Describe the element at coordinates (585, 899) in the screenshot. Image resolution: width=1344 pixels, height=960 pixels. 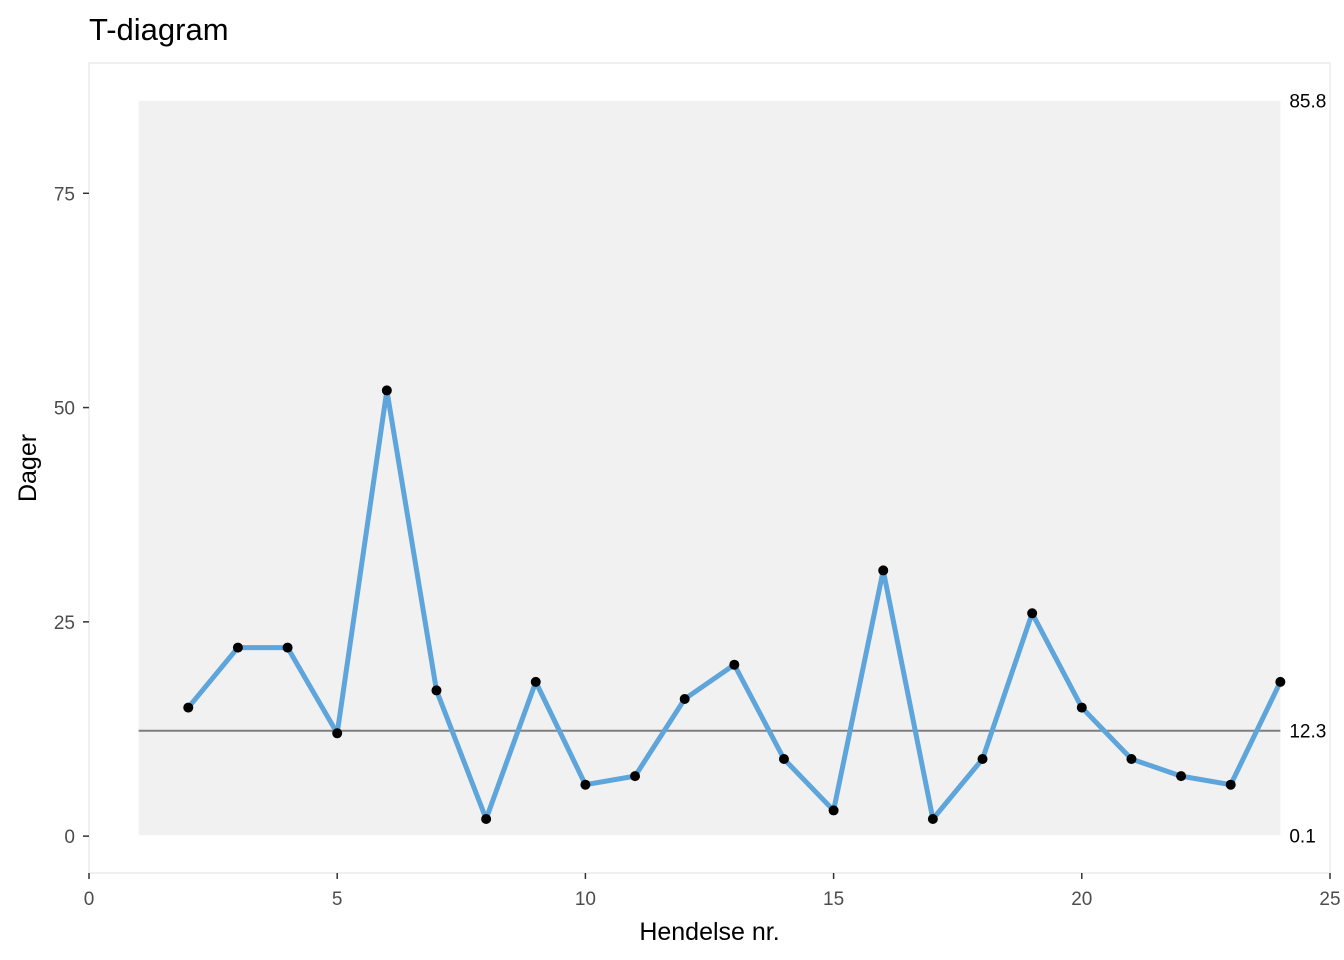
I see `x-tick-label: 10` at that location.